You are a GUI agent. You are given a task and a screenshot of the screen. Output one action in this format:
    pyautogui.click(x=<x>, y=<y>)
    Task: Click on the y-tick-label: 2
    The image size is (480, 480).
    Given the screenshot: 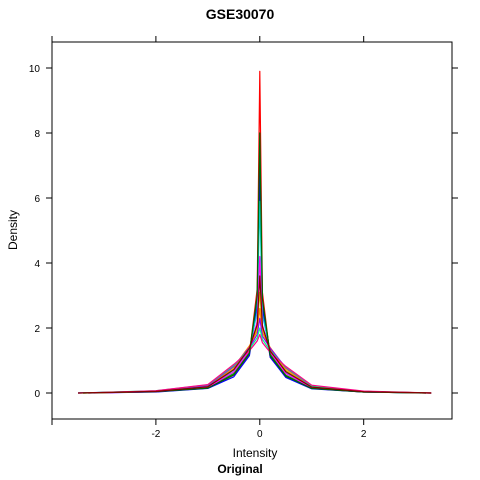 What is the action you would take?
    pyautogui.click(x=37, y=329)
    